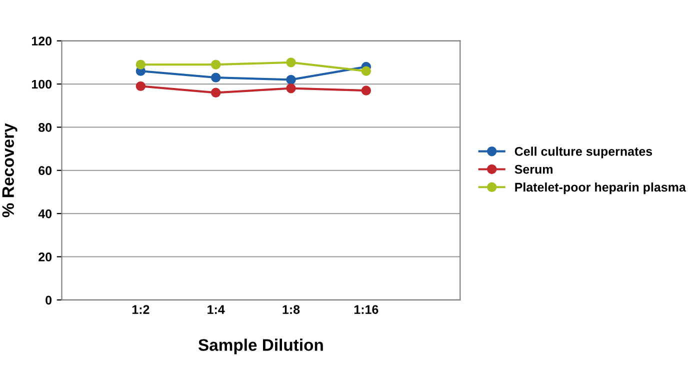  Describe the element at coordinates (10, 170) in the screenshot. I see `y-axis-title: % Recovery` at that location.